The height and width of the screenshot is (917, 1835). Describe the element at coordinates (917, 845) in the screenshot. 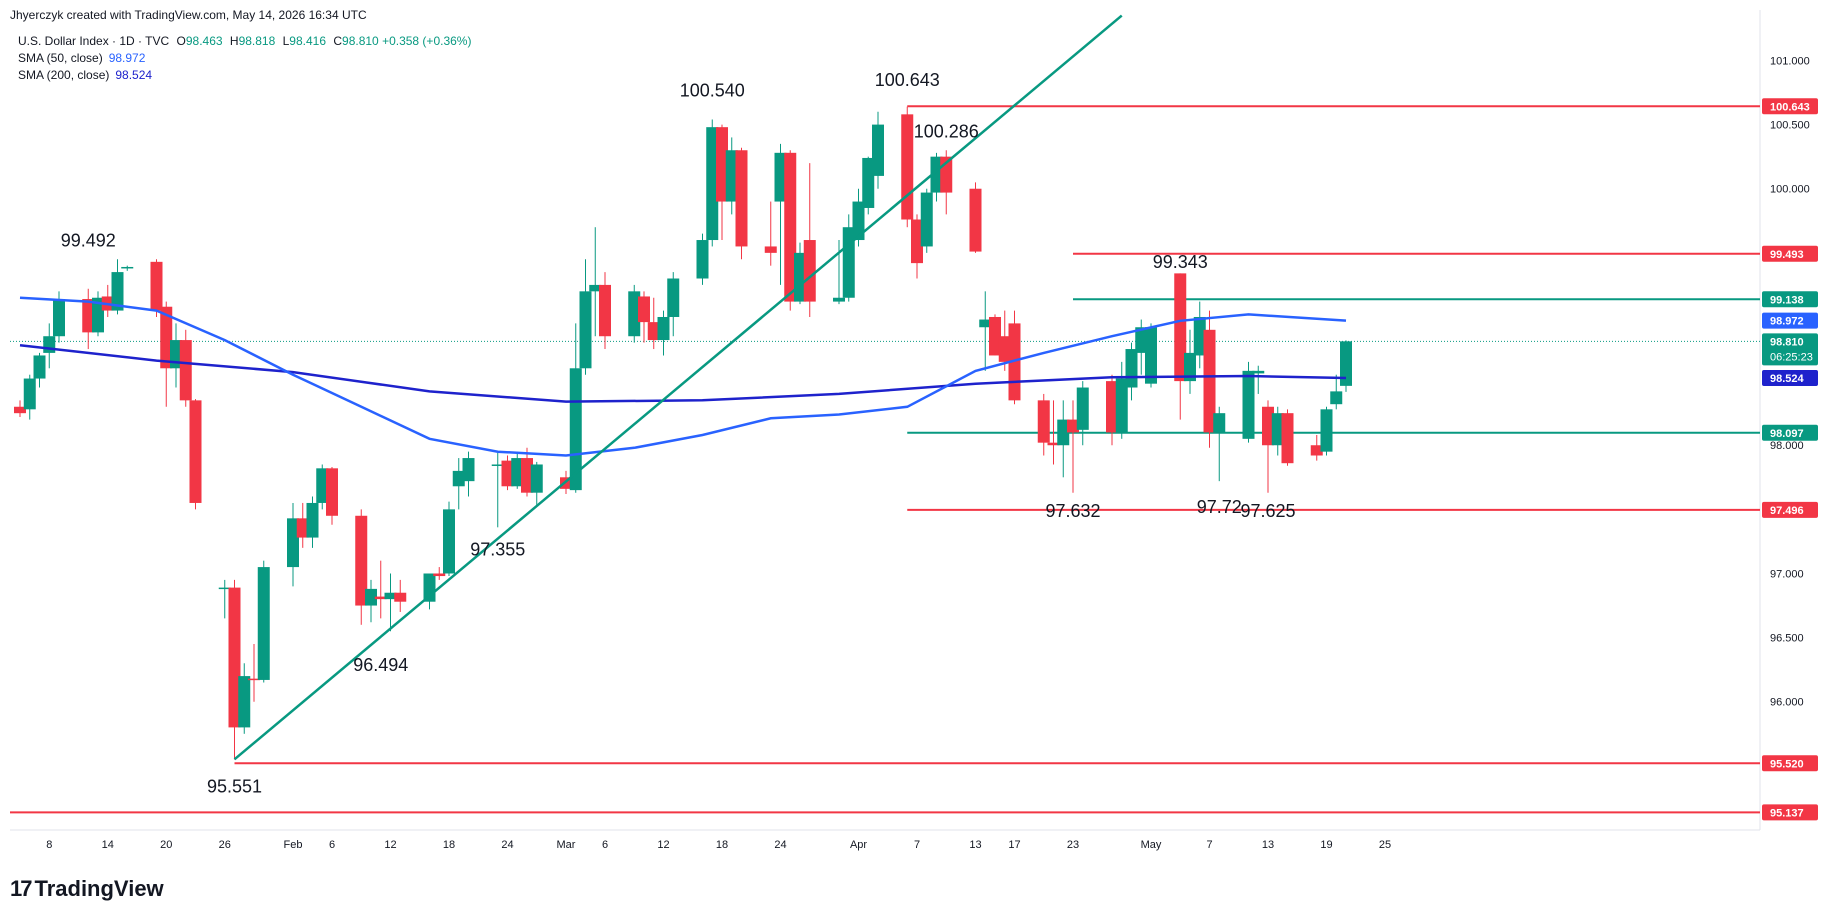

I see `x-tick-label: 7` at that location.